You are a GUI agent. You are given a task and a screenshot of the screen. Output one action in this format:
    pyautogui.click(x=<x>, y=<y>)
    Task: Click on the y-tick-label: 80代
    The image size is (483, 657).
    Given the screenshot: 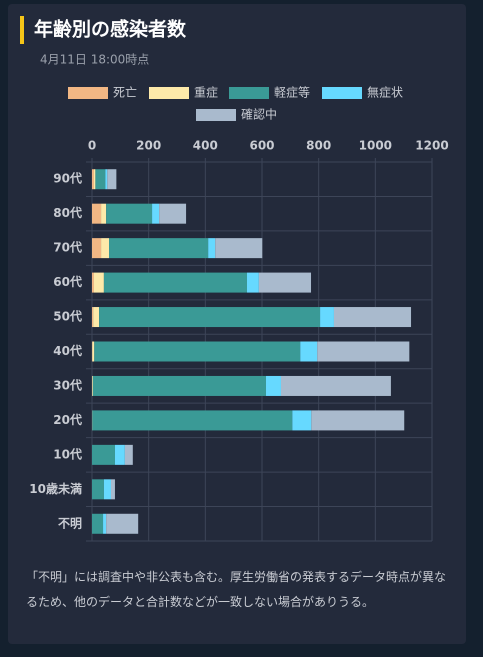 What is the action you would take?
    pyautogui.click(x=67, y=212)
    